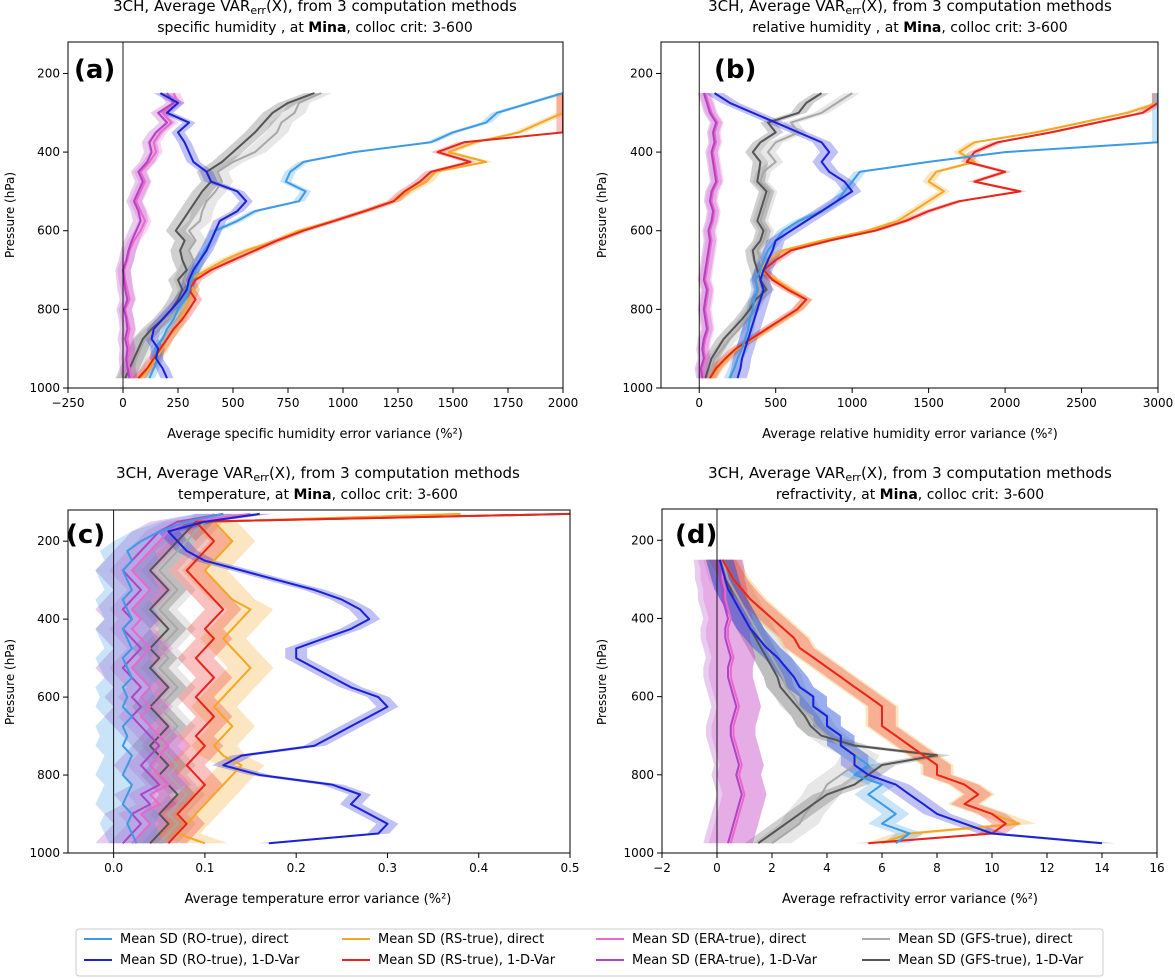  I want to click on panel-b-xtick-label: 1500, so click(928, 403).